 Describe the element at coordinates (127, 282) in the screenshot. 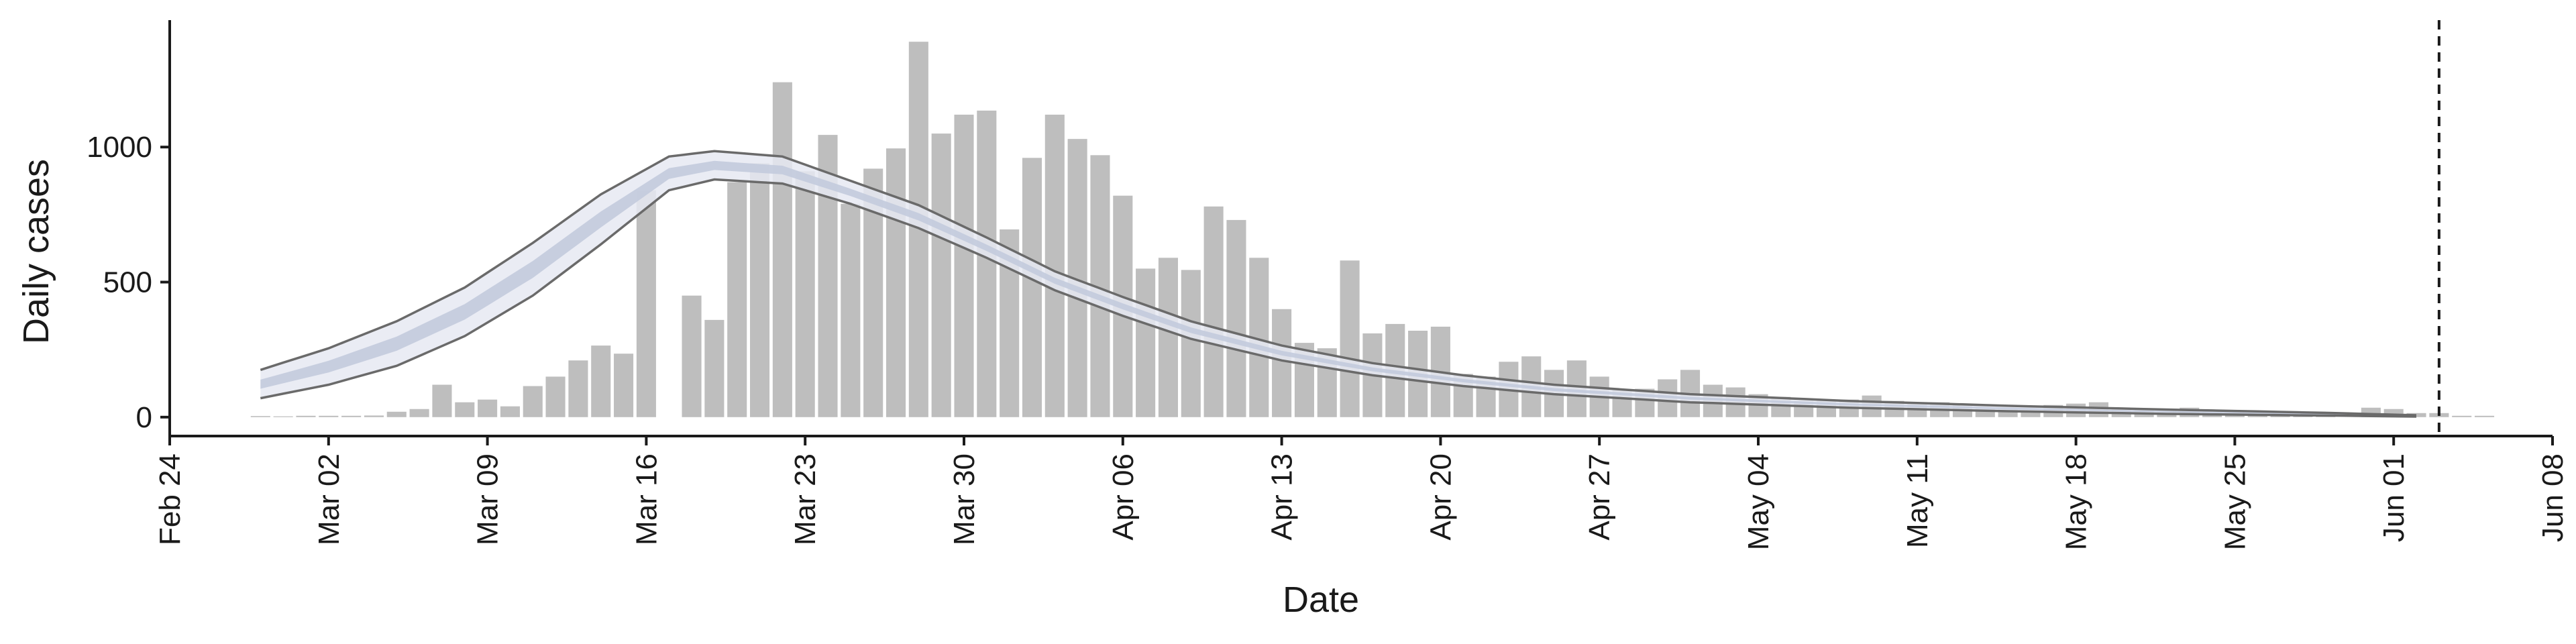

I see `y-tick-label: 500` at that location.